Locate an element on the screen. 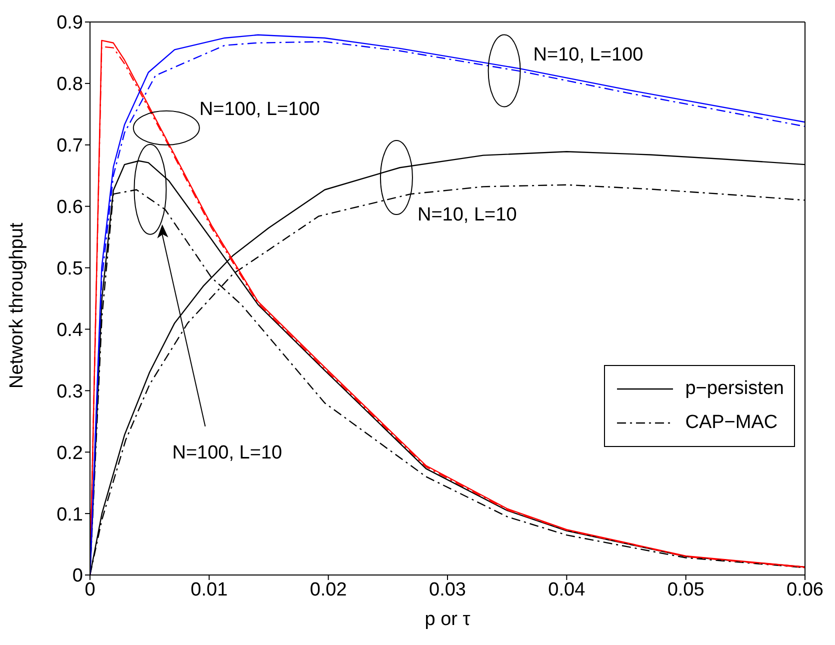 The width and height of the screenshot is (835, 645). y-tick-label: 0 is located at coordinates (77, 576).